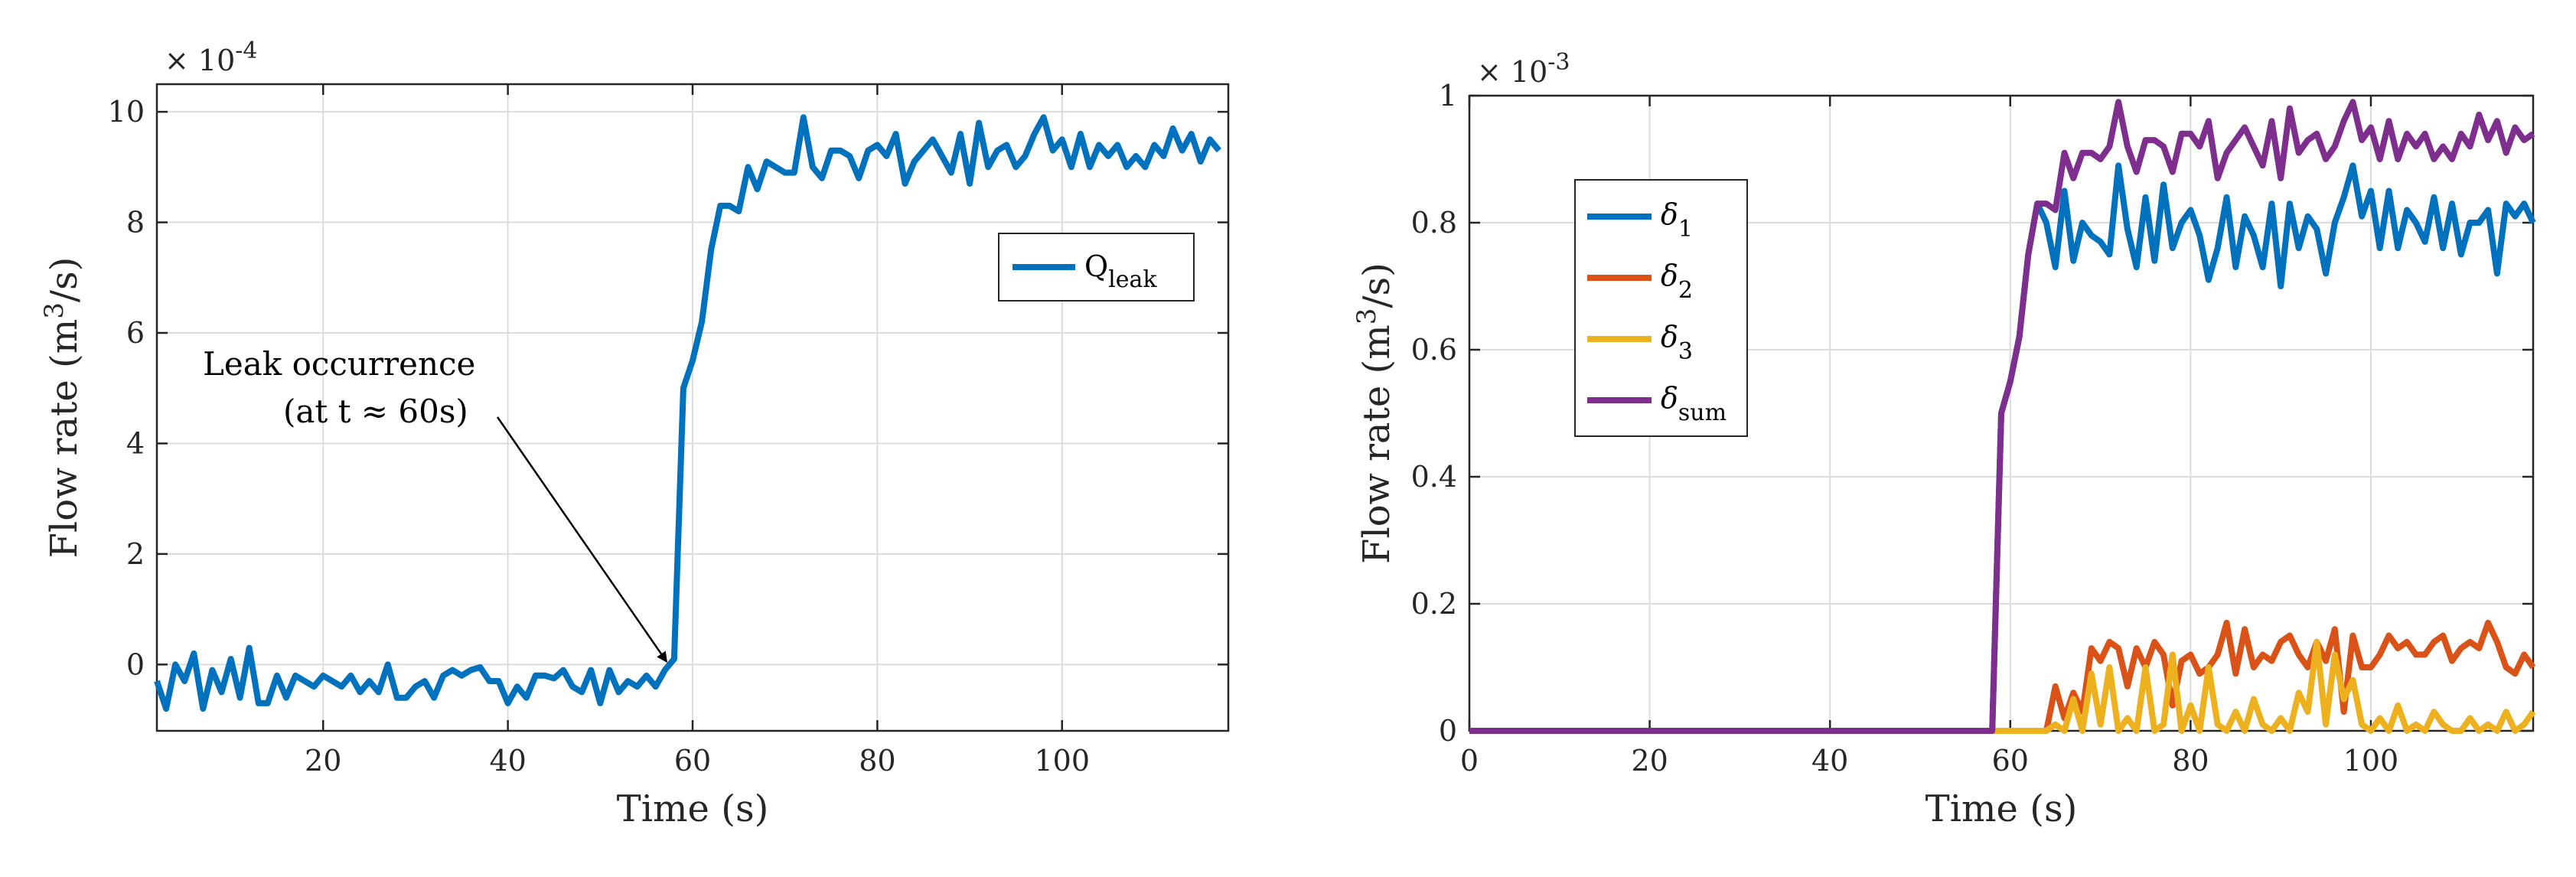 The image size is (2576, 877). Describe the element at coordinates (135, 333) in the screenshot. I see `y-tick-label: 6` at that location.